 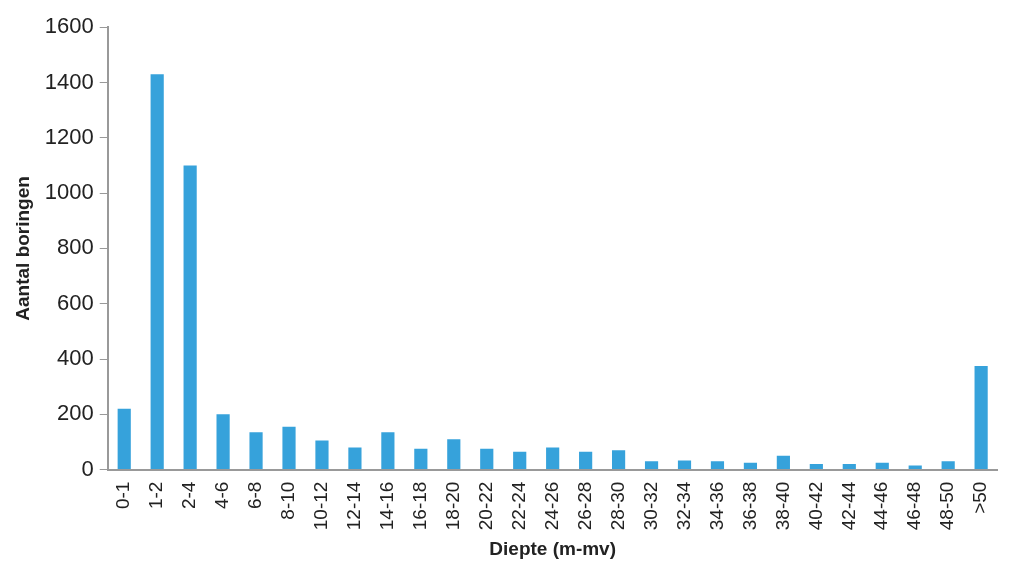 I want to click on x-tick-label: 8-10, so click(x=288, y=500).